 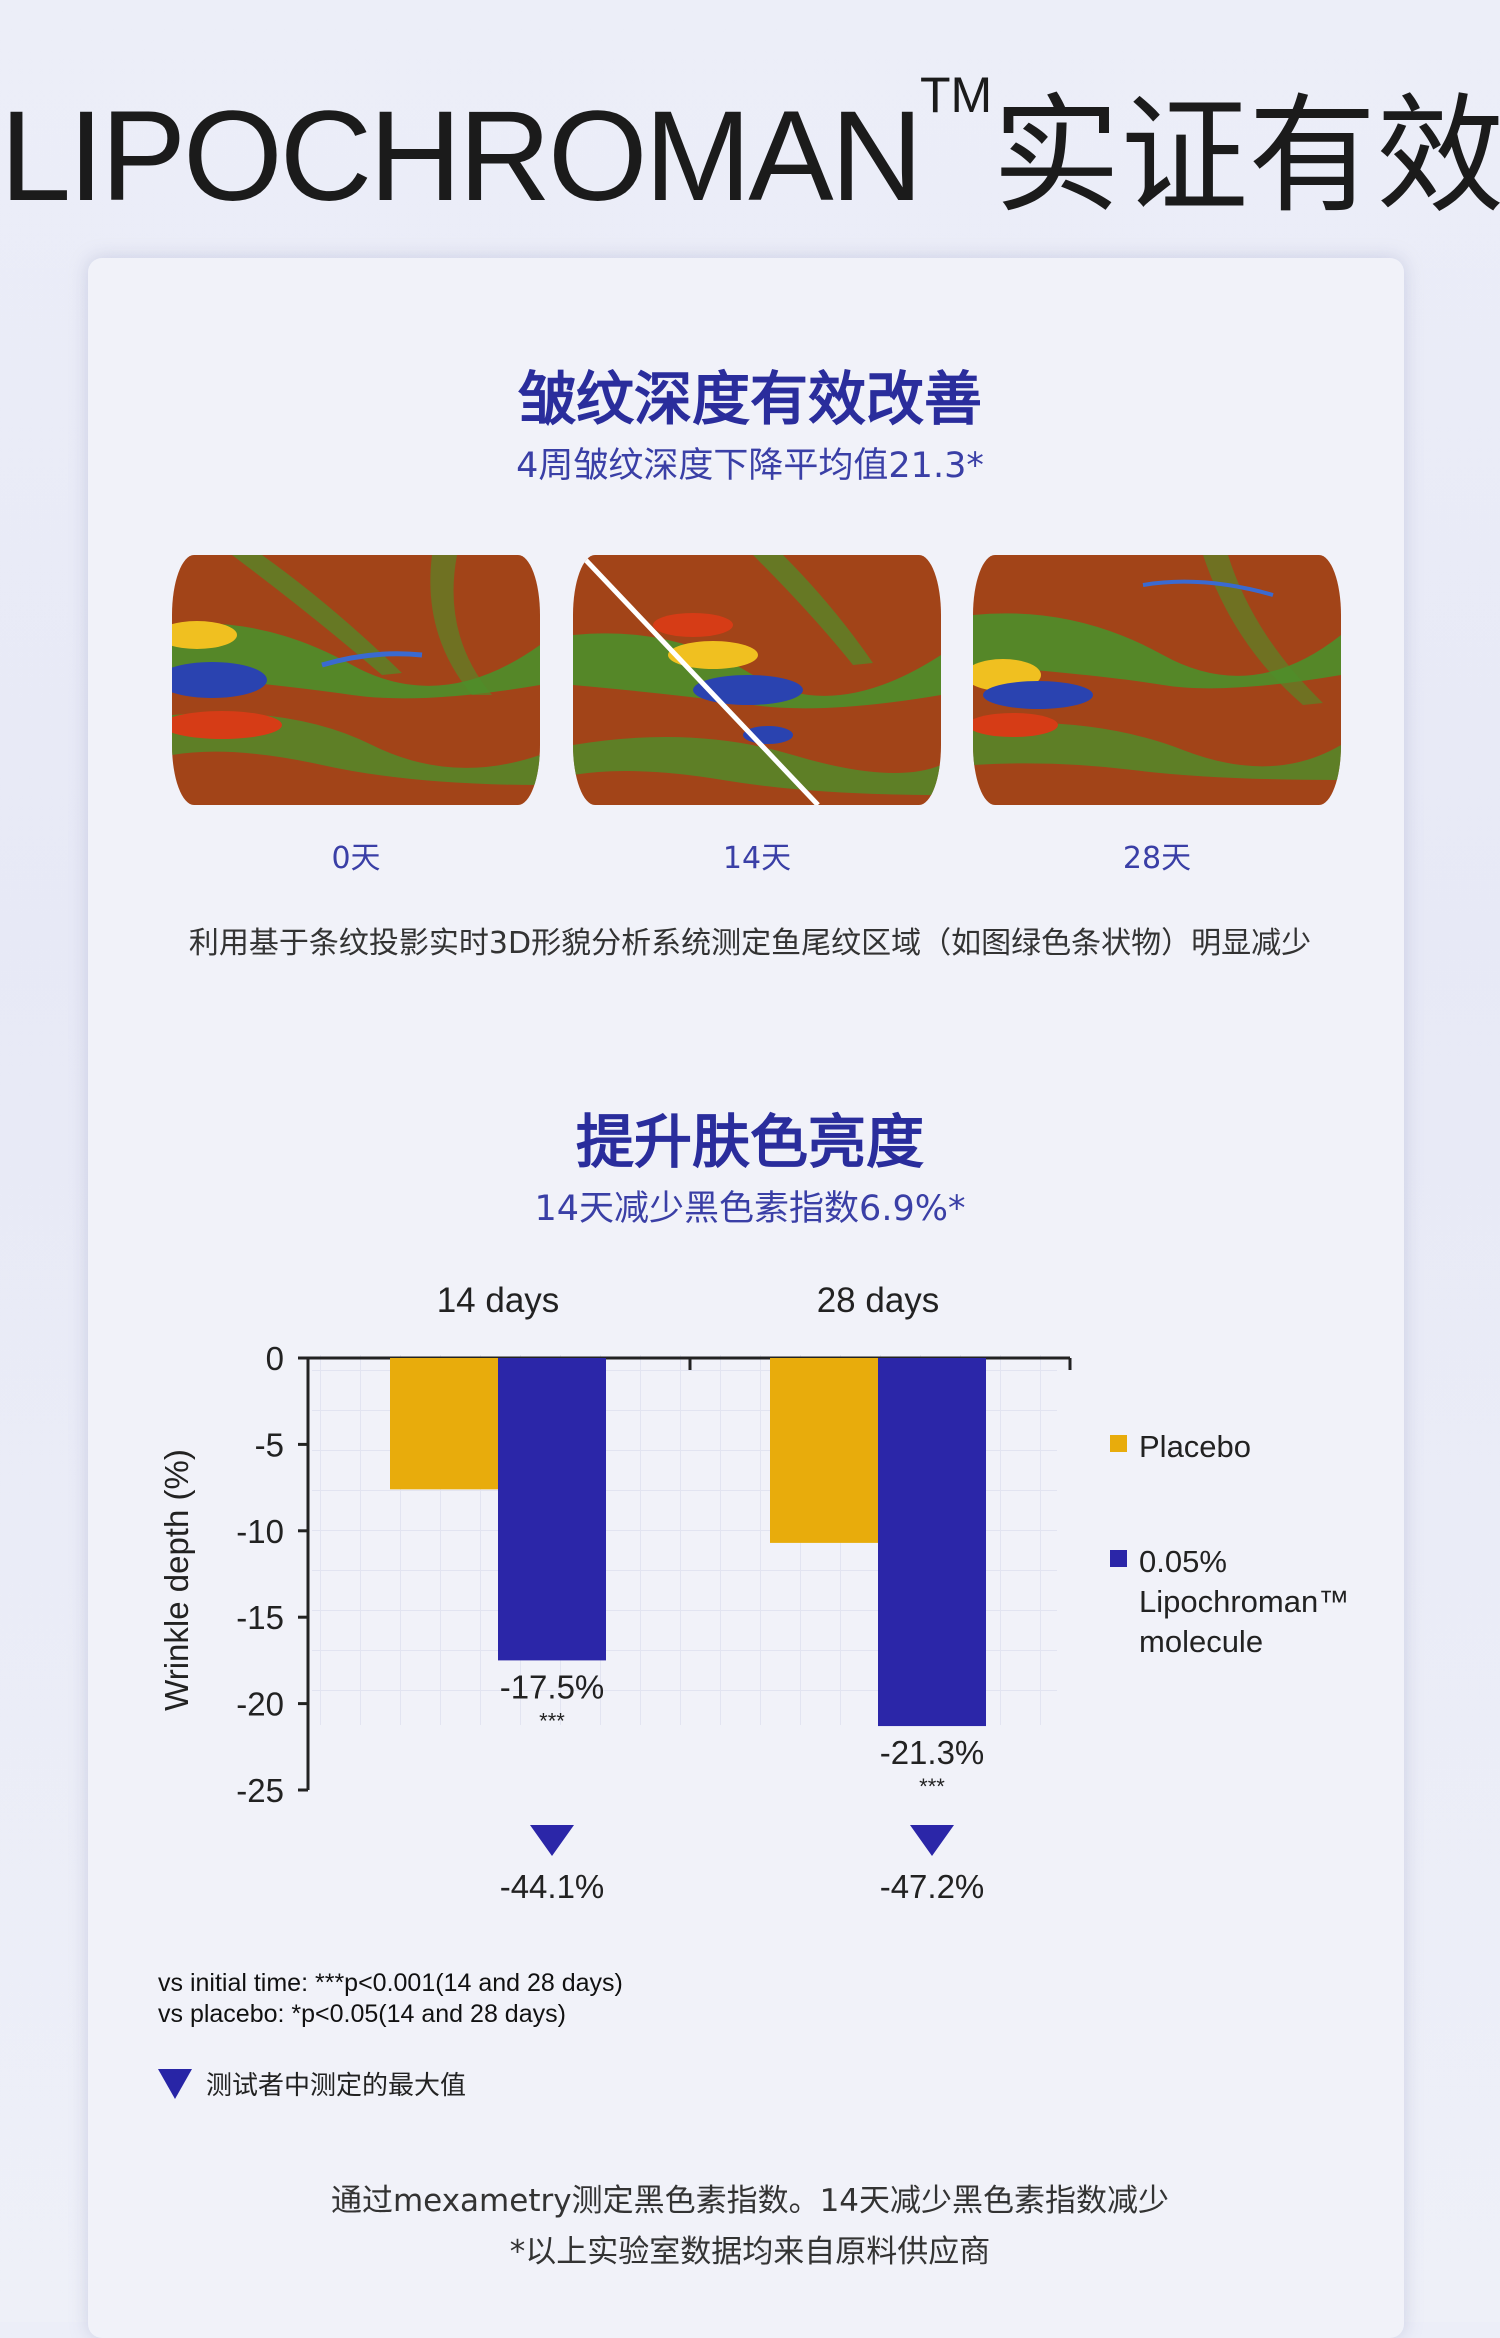 What do you see at coordinates (260, 1531) in the screenshot?
I see `y-tick-label: -10` at bounding box center [260, 1531].